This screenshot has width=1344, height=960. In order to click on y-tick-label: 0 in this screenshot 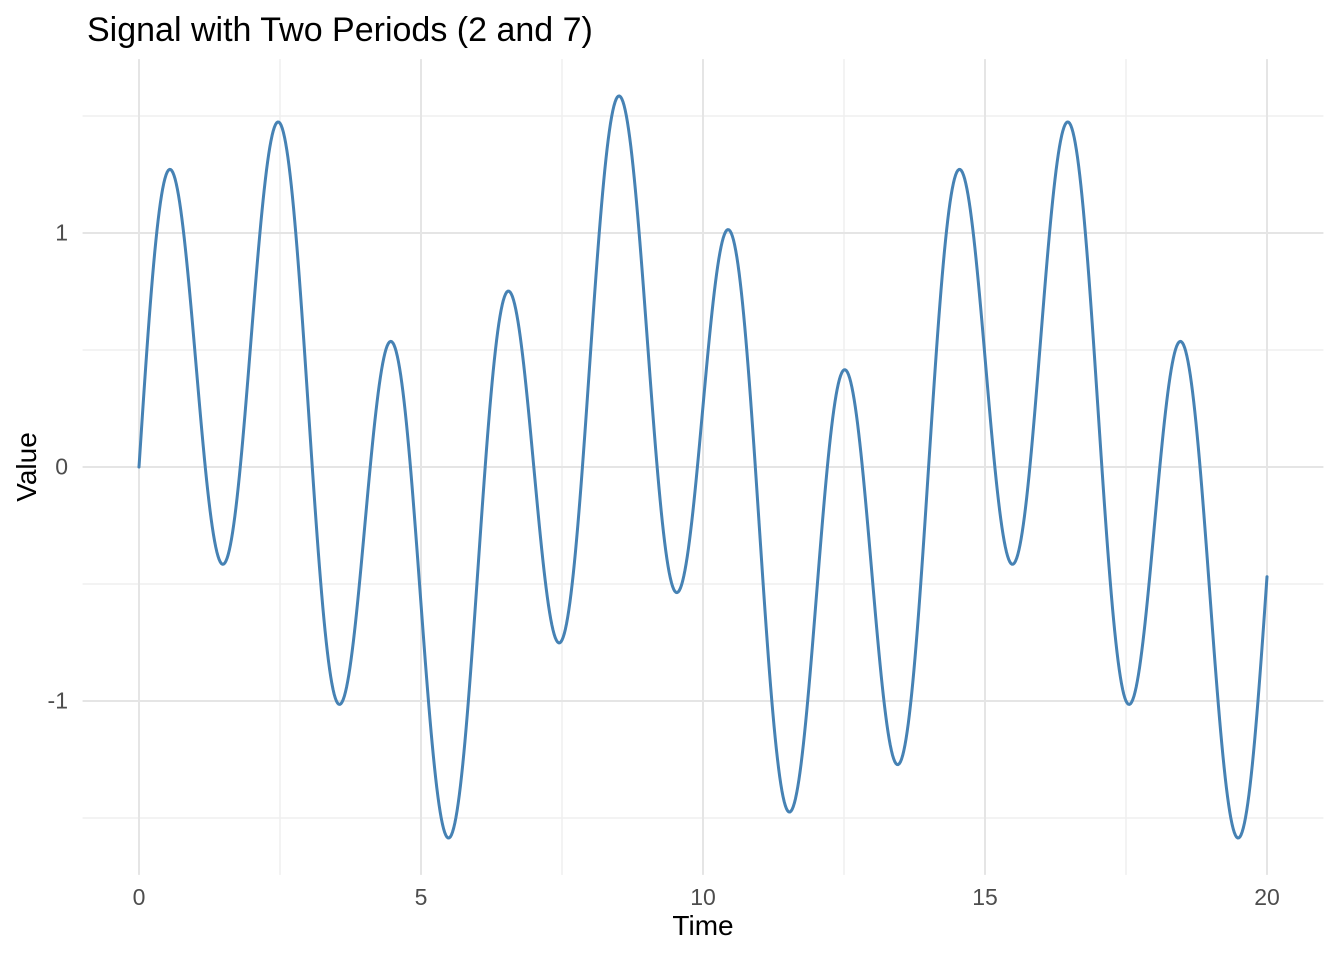, I will do `click(61, 466)`.